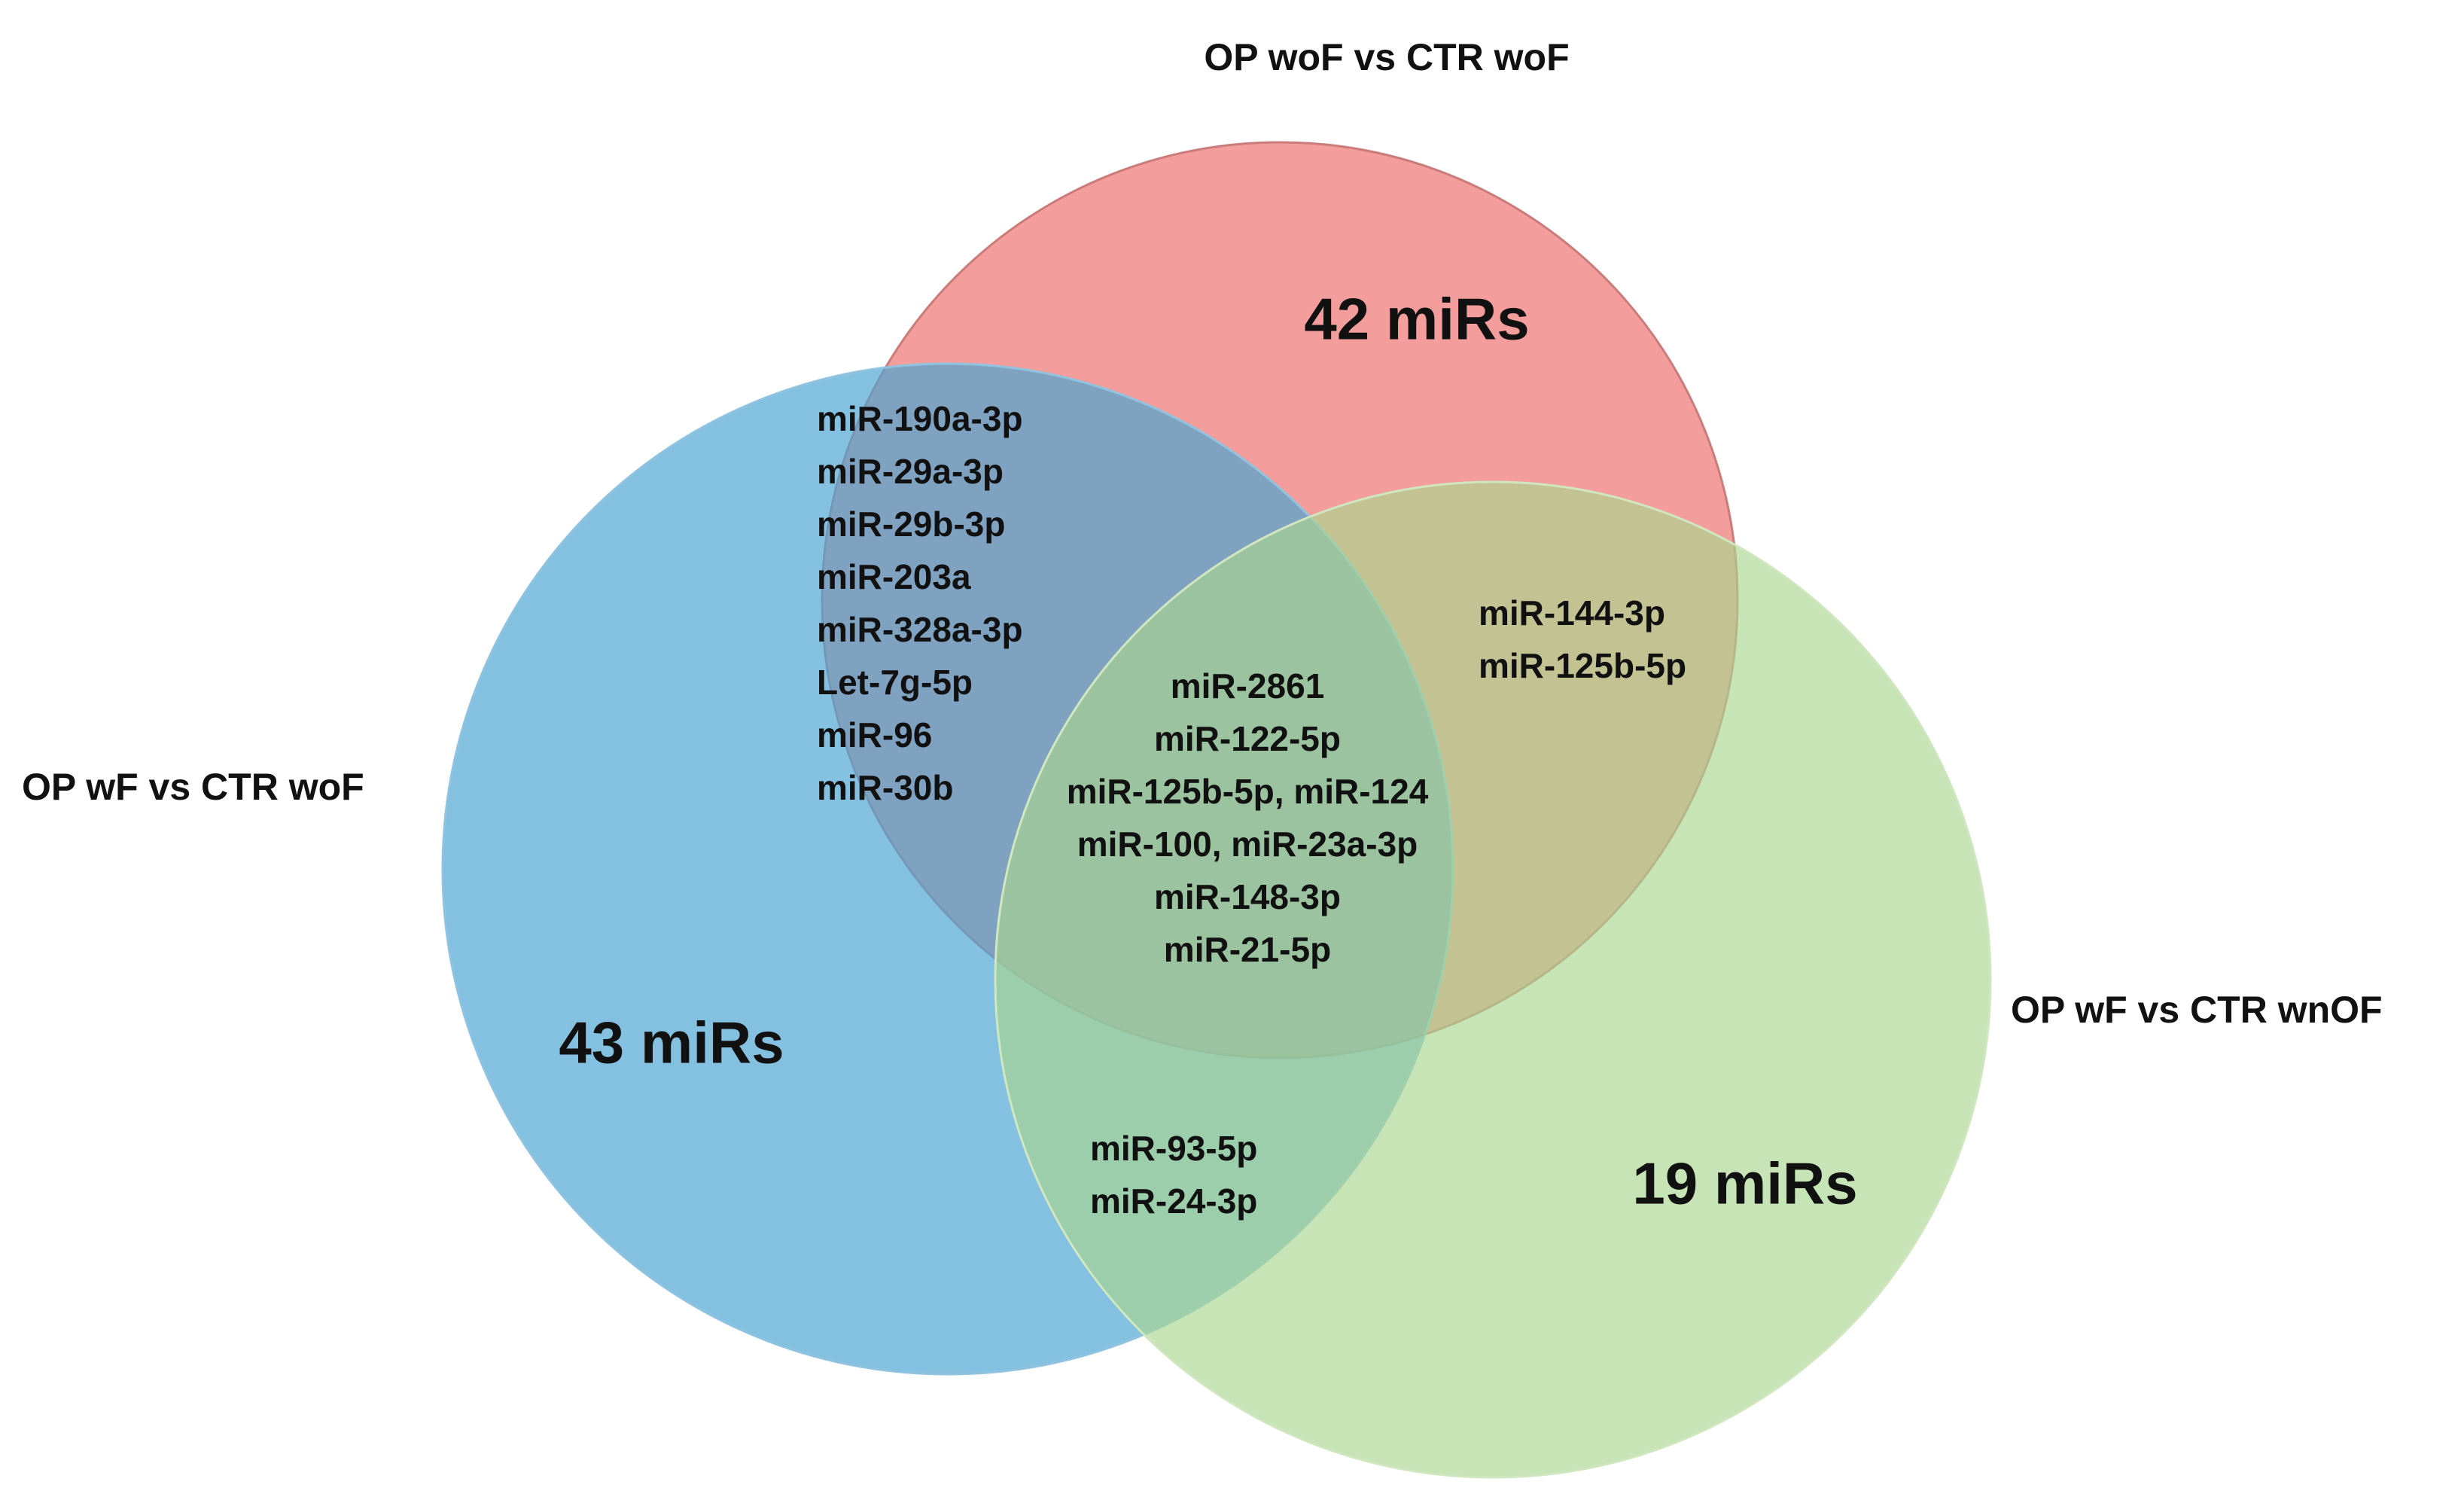  What do you see at coordinates (1386, 57) in the screenshot?
I see `set-label: OP woF vs CTR woF` at bounding box center [1386, 57].